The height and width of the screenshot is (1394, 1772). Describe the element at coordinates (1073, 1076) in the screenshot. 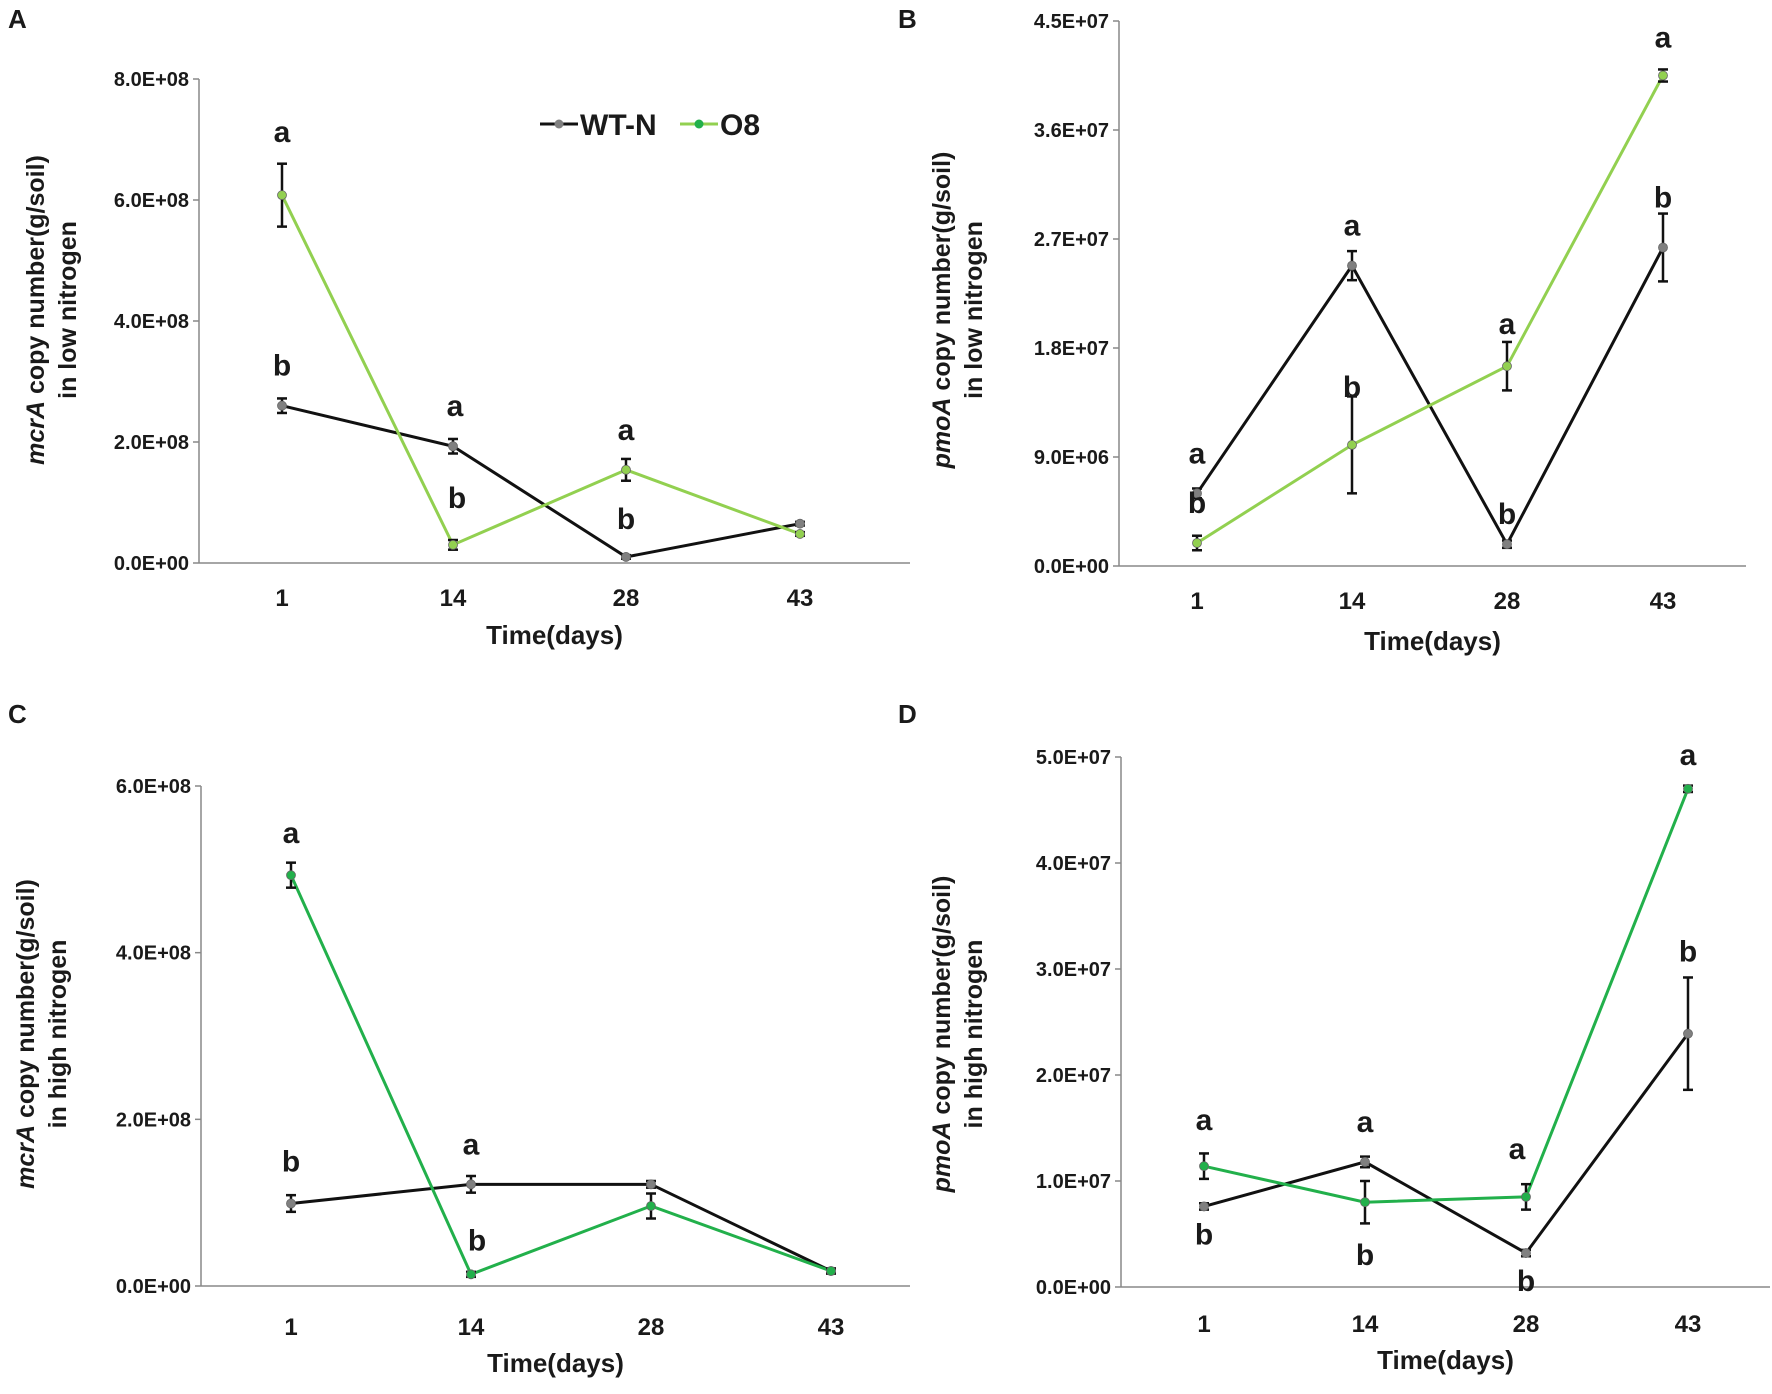

I see `y-tick-label: 2.0E+07` at that location.